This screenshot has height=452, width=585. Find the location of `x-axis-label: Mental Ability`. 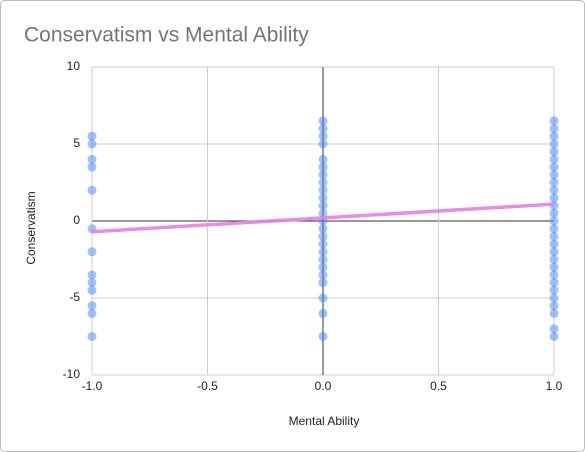

x-axis-label: Mental Ability is located at coordinates (324, 421).